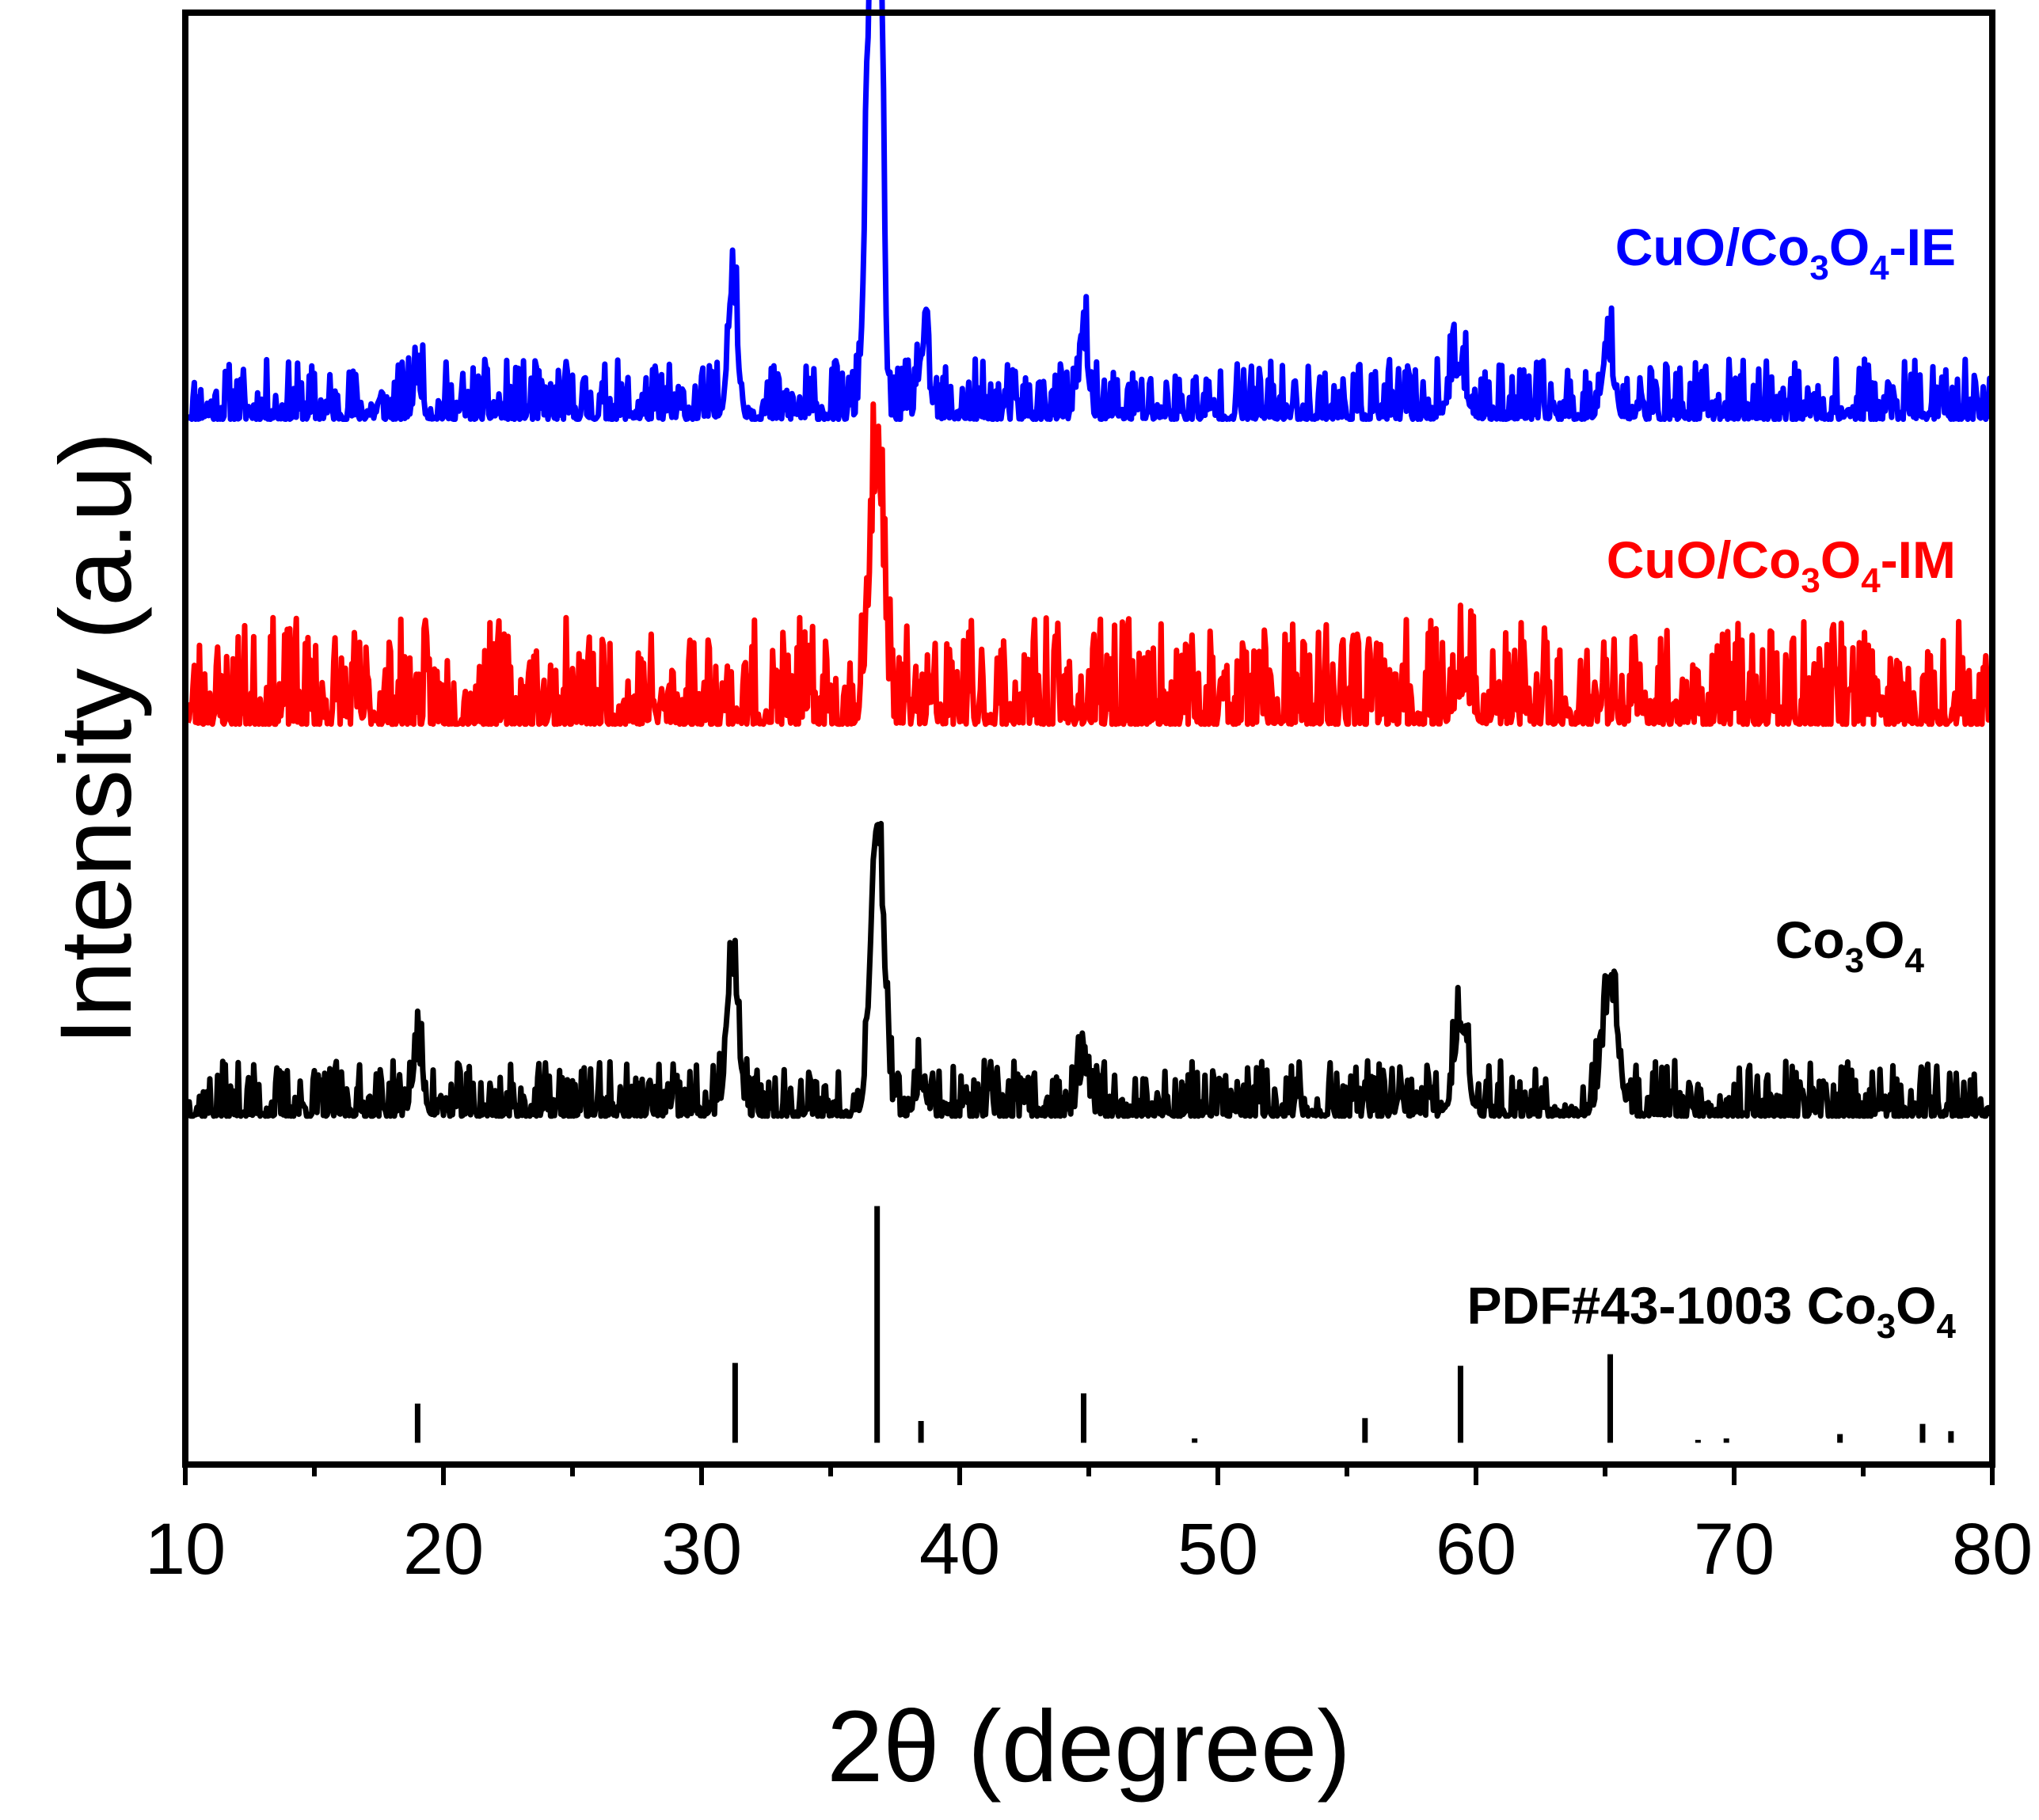 The width and height of the screenshot is (2039, 1820). What do you see at coordinates (1850, 945) in the screenshot?
I see `label-co3o4: Co3O4` at bounding box center [1850, 945].